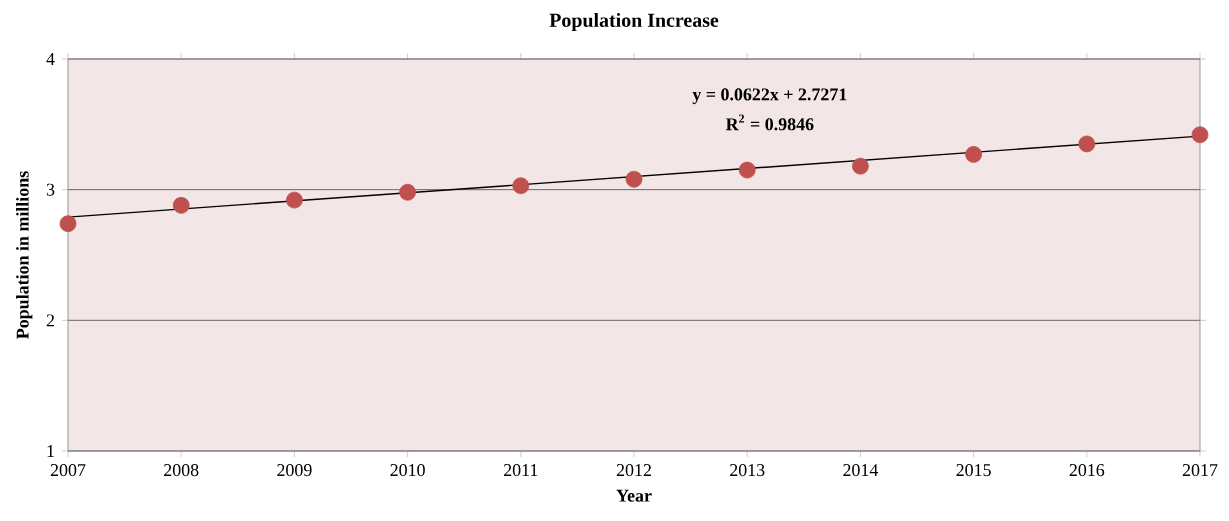 This screenshot has width=1229, height=521. What do you see at coordinates (294, 470) in the screenshot?
I see `x-tick-label: 2009` at bounding box center [294, 470].